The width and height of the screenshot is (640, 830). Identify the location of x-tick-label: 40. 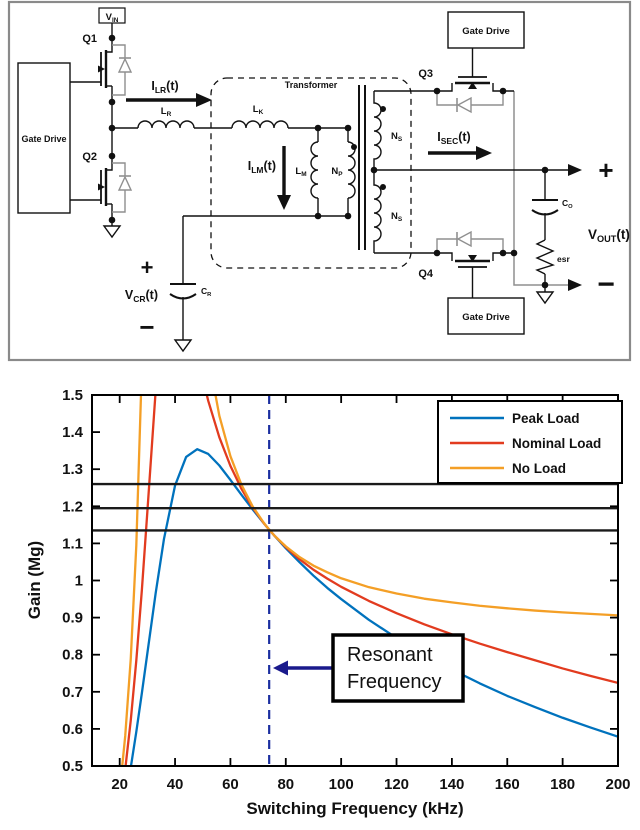
(175, 784).